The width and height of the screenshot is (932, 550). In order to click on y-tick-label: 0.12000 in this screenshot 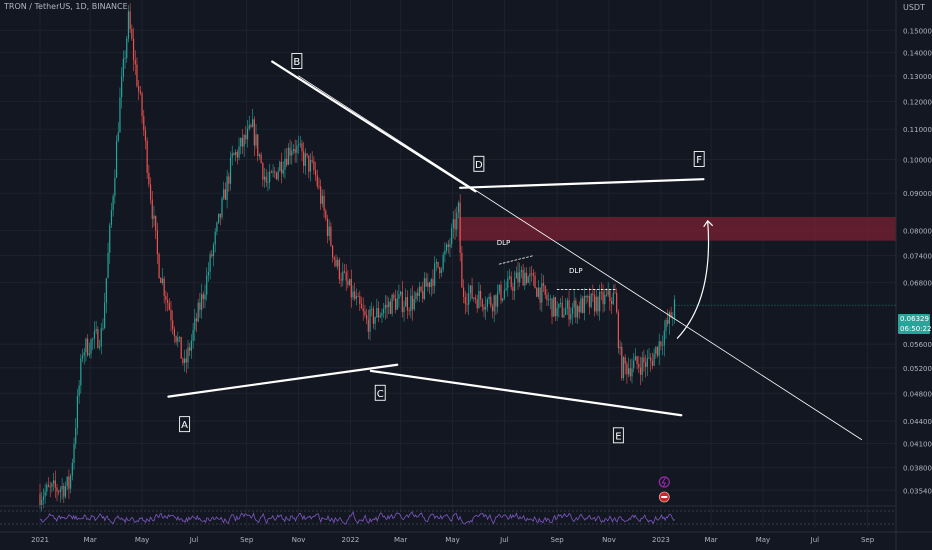, I will do `click(917, 102)`.